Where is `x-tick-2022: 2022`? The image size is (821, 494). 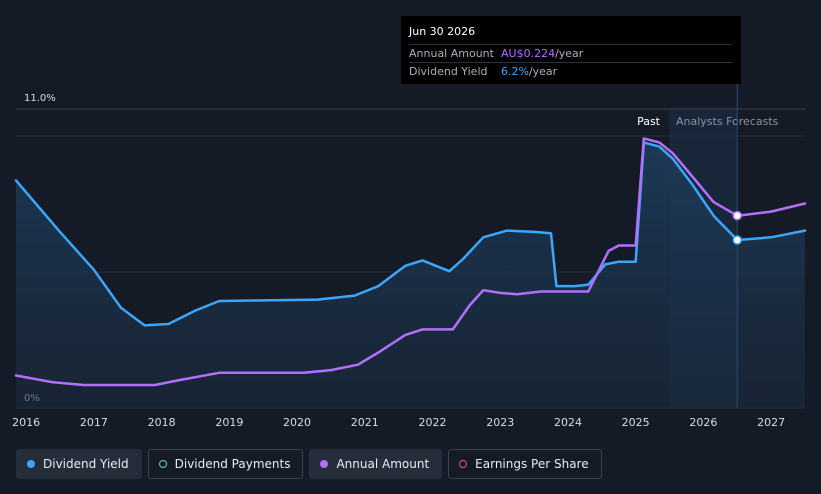
x-tick-2022: 2022 is located at coordinates (433, 422).